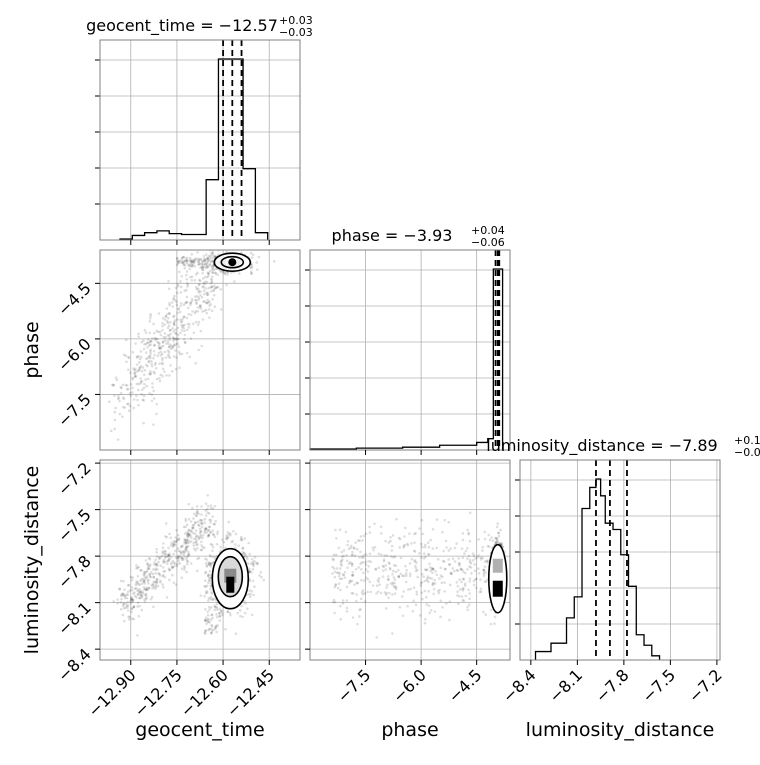 The width and height of the screenshot is (760, 765). What do you see at coordinates (199, 127) in the screenshot?
I see `diag-panel-geocent_time: geocent_time = −12.57 +0.03−0.03` at bounding box center [199, 127].